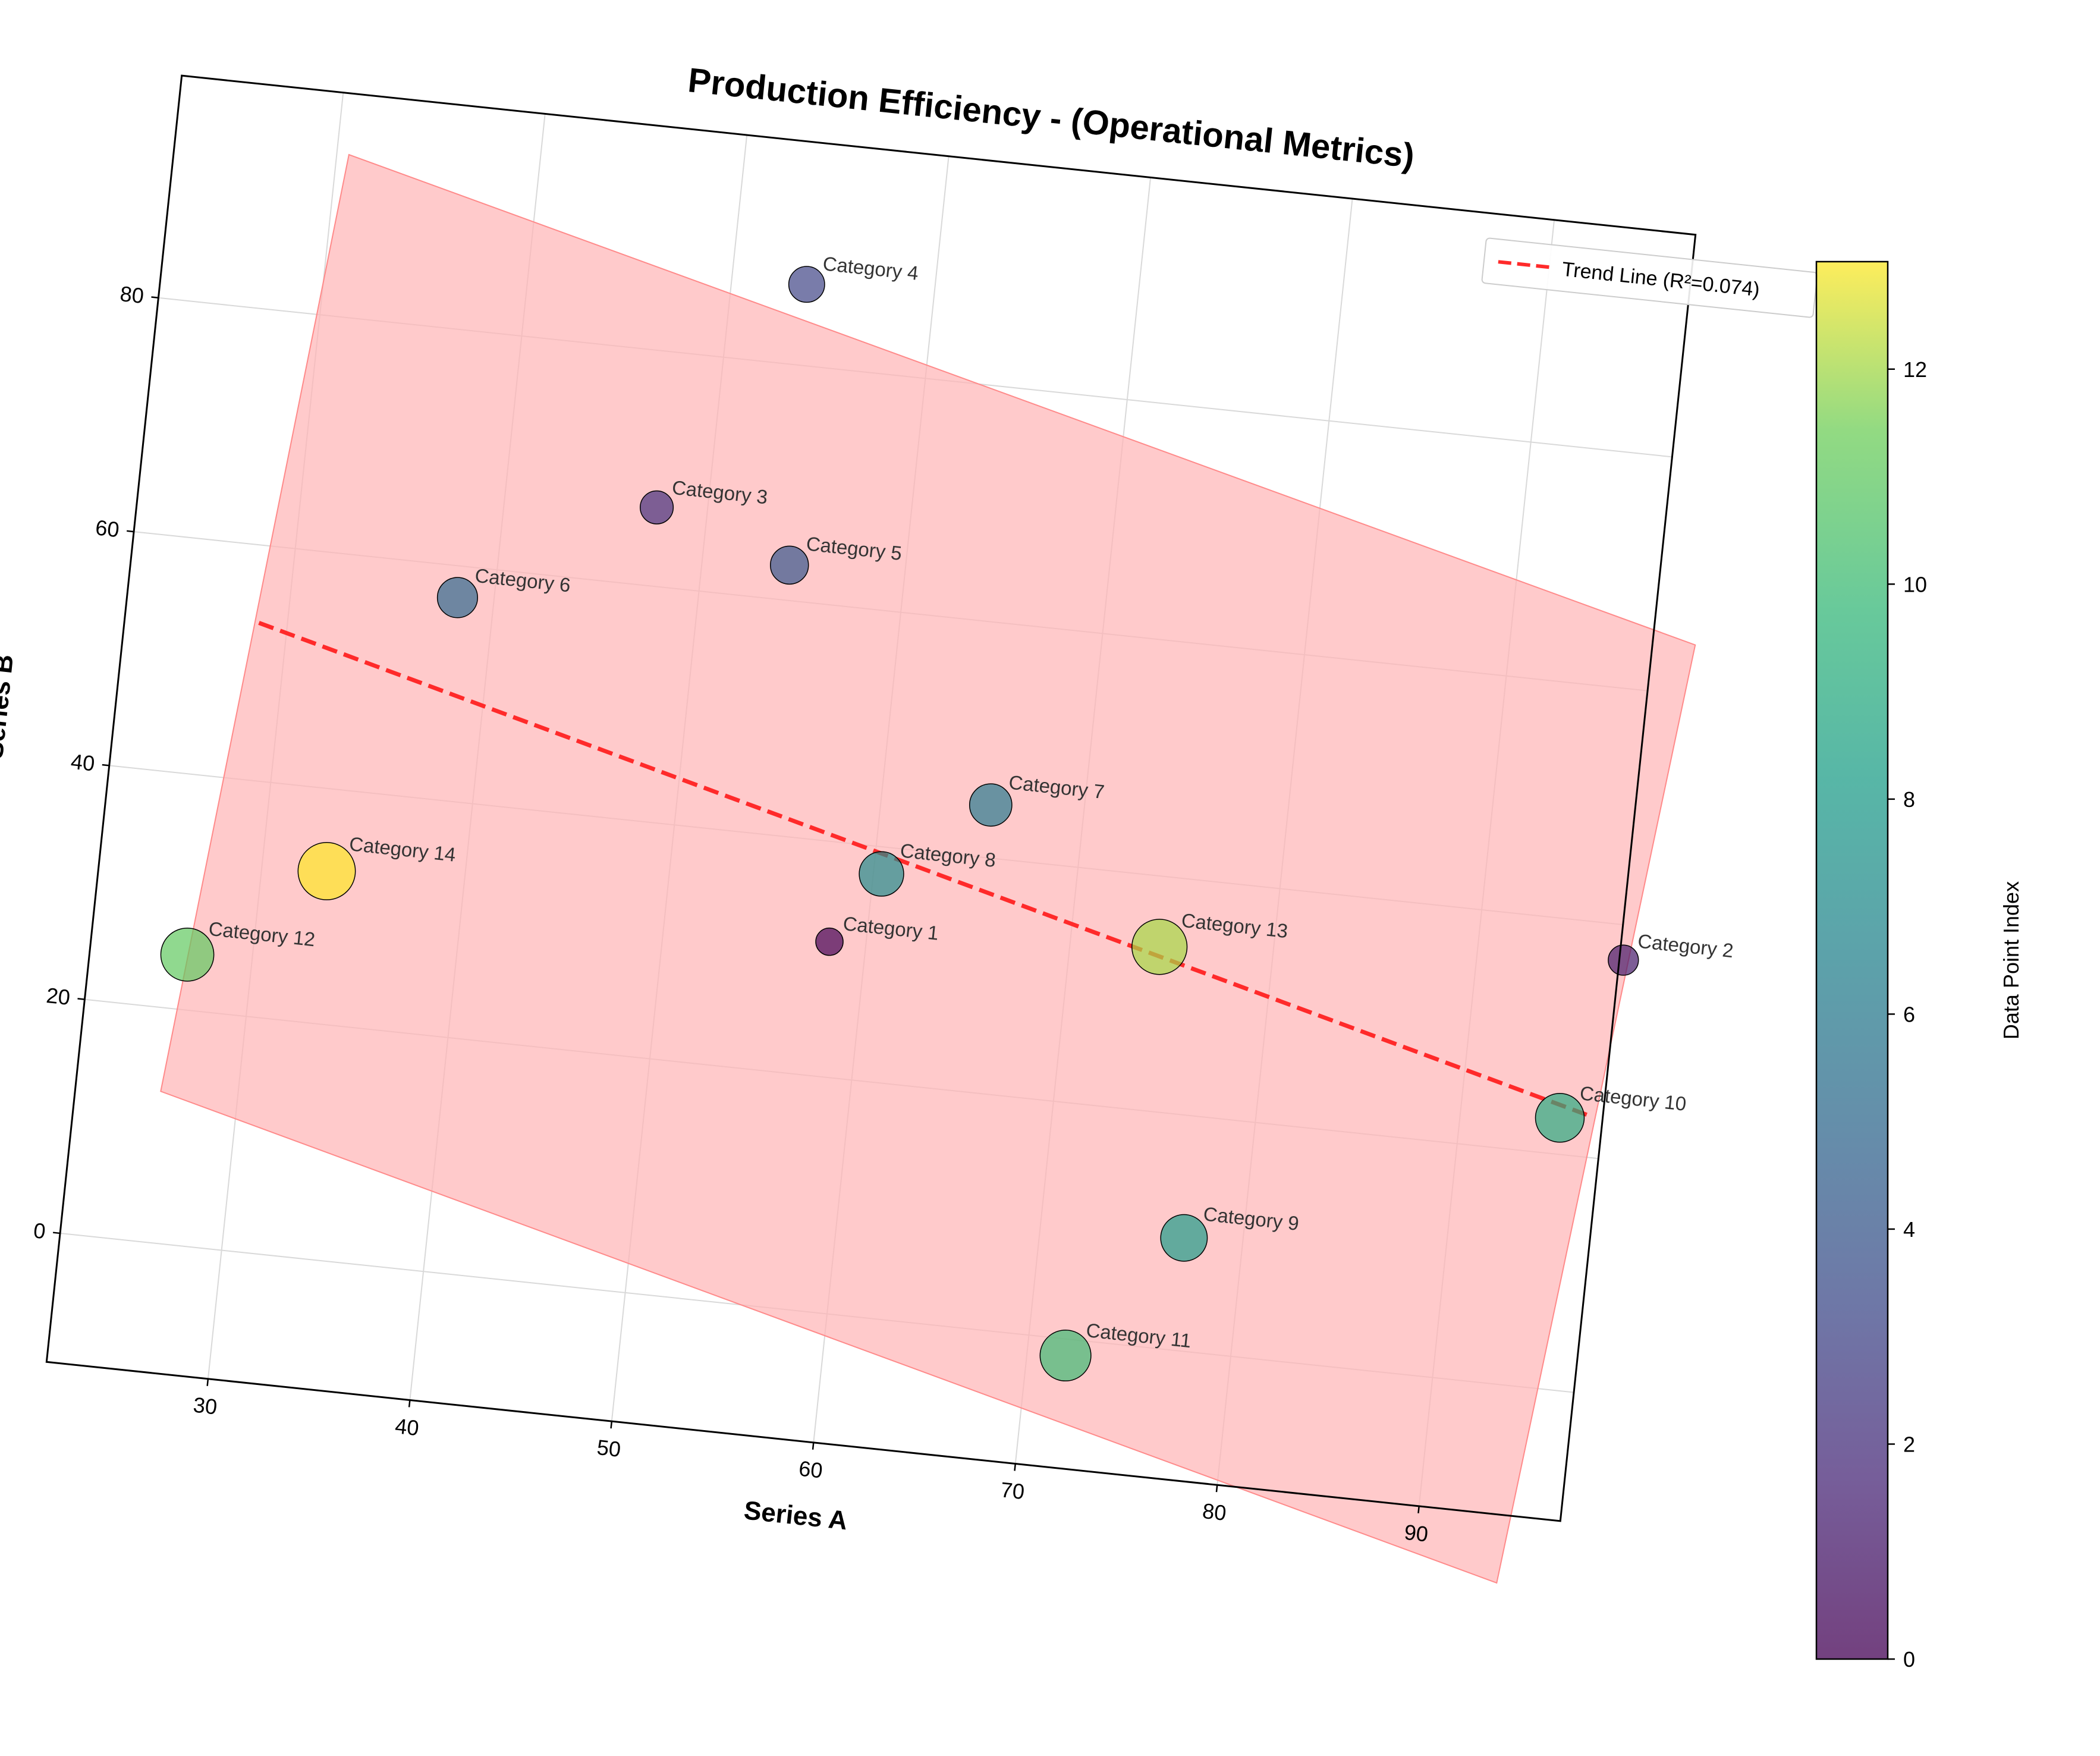 This screenshot has height=1756, width=2100. Describe the element at coordinates (1909, 1659) in the screenshot. I see `colorbar-tick-label: 0` at that location.